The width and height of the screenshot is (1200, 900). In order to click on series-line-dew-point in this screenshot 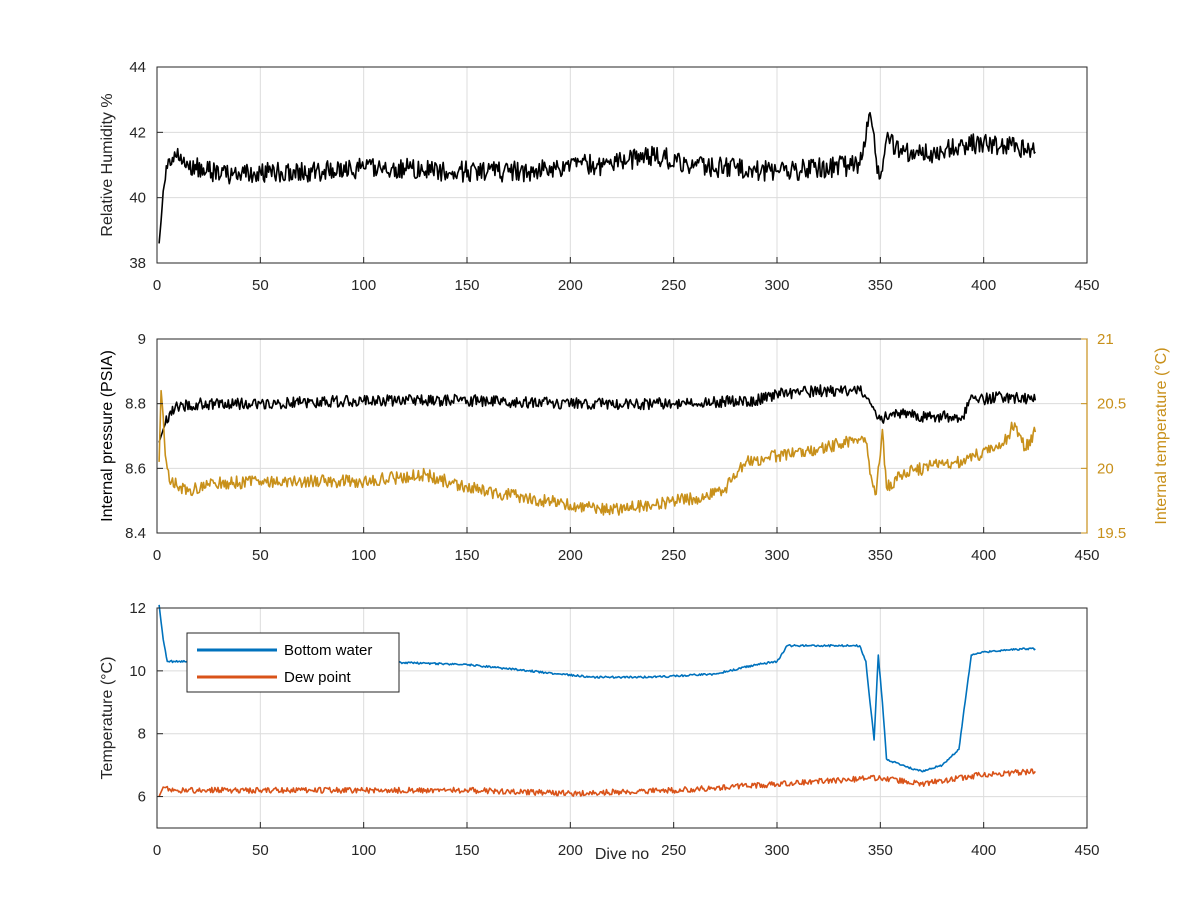, I will do `click(597, 782)`.